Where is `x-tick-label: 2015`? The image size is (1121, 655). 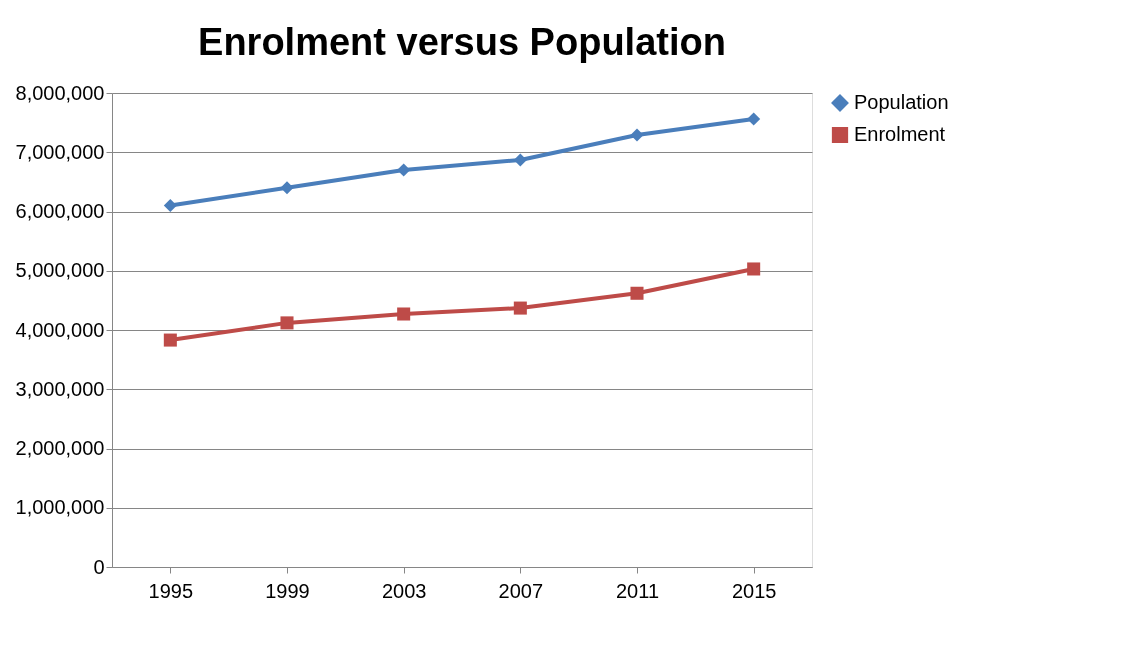
x-tick-label: 2015 is located at coordinates (754, 590).